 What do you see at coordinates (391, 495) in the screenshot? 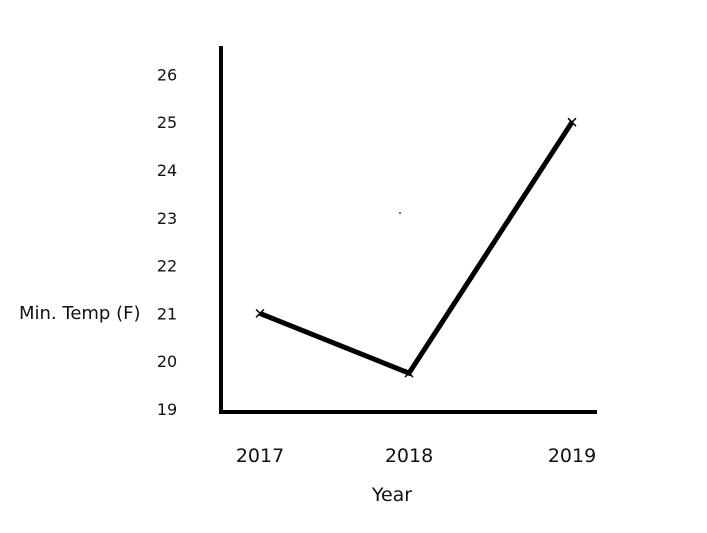
I see `x-axis-label: Year` at bounding box center [391, 495].